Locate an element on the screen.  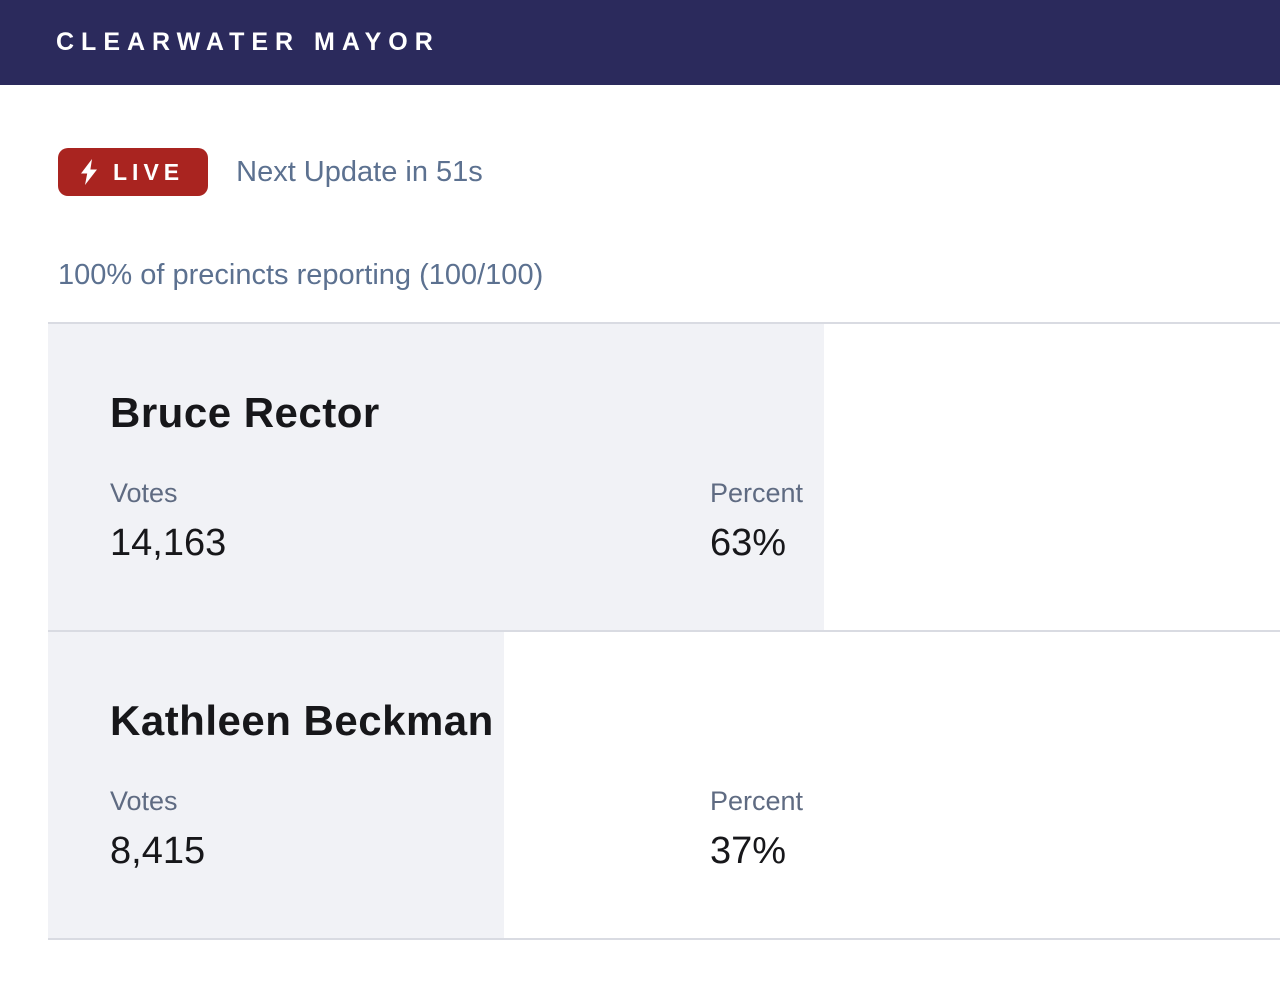
candidate-name: Kathleen Beckman is located at coordinates (302, 720).